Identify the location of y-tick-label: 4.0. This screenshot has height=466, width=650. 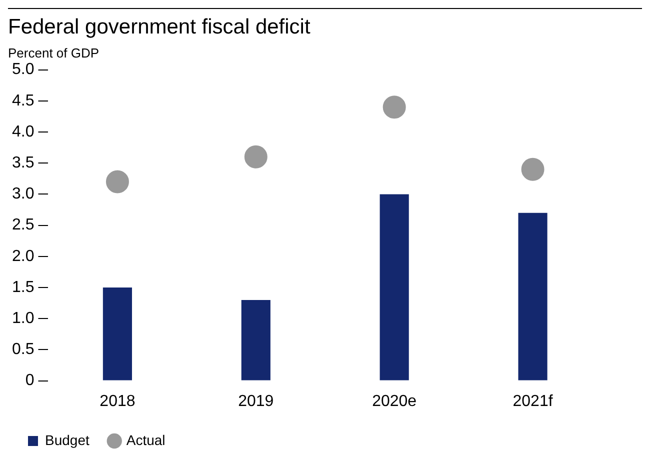
(23, 131).